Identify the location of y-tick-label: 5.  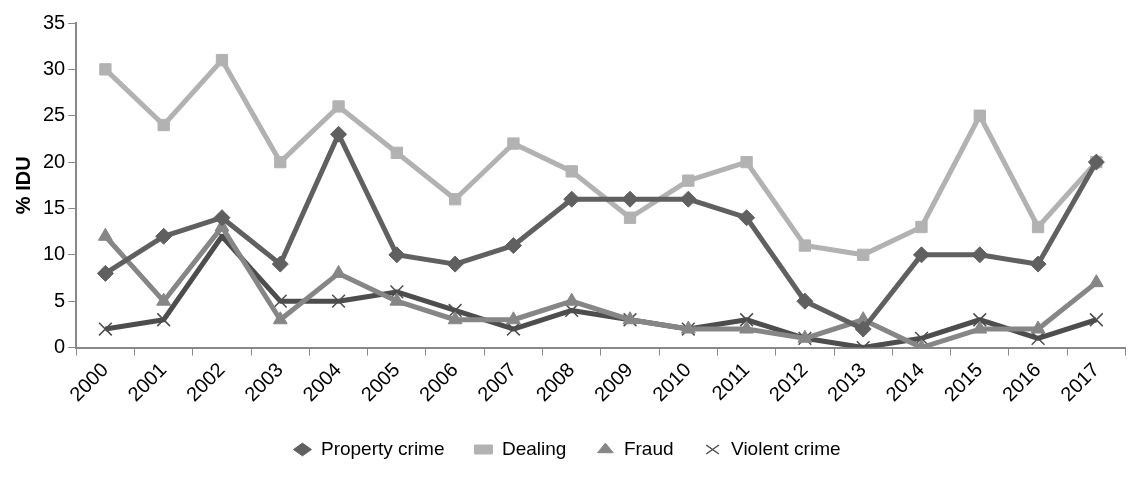
(60, 299).